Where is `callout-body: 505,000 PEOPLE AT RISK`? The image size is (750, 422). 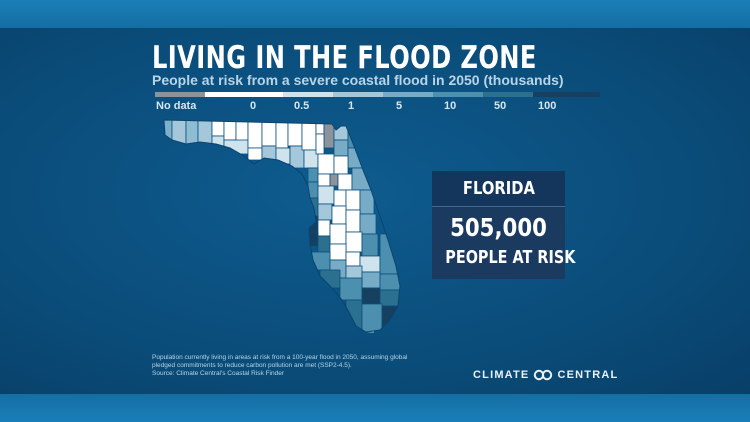 callout-body: 505,000 PEOPLE AT RISK is located at coordinates (504, 242).